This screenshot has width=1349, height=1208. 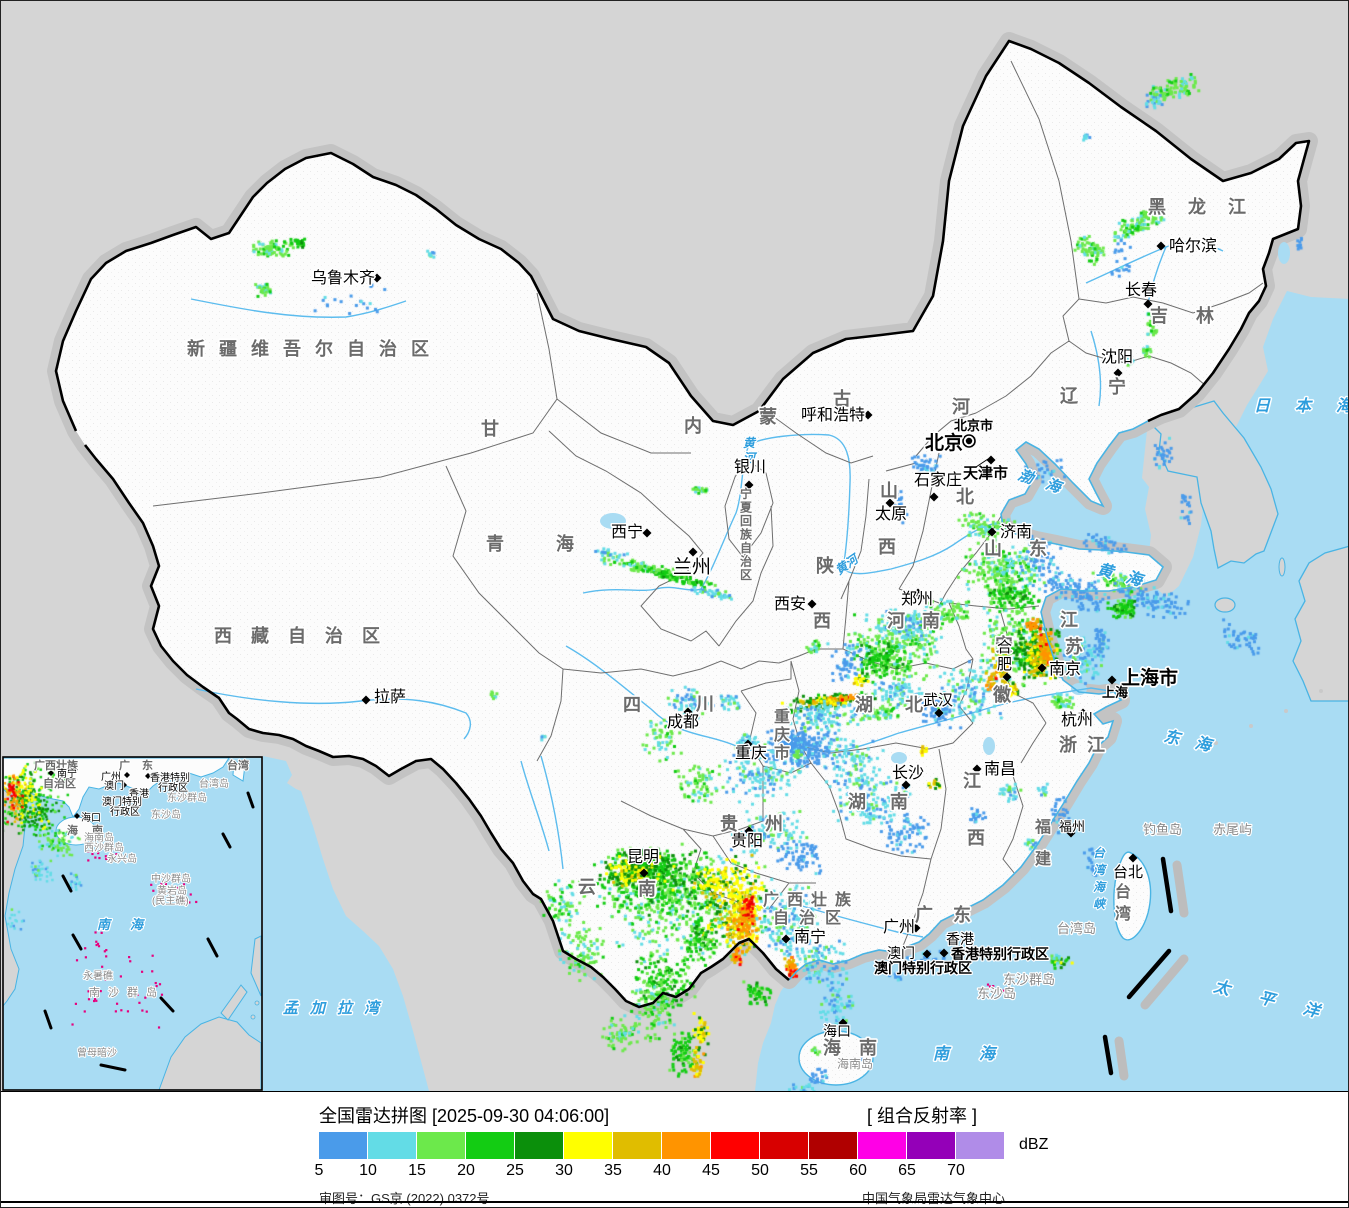 What do you see at coordinates (973, 425) in the screenshot?
I see `municipality-label: 北京市` at bounding box center [973, 425].